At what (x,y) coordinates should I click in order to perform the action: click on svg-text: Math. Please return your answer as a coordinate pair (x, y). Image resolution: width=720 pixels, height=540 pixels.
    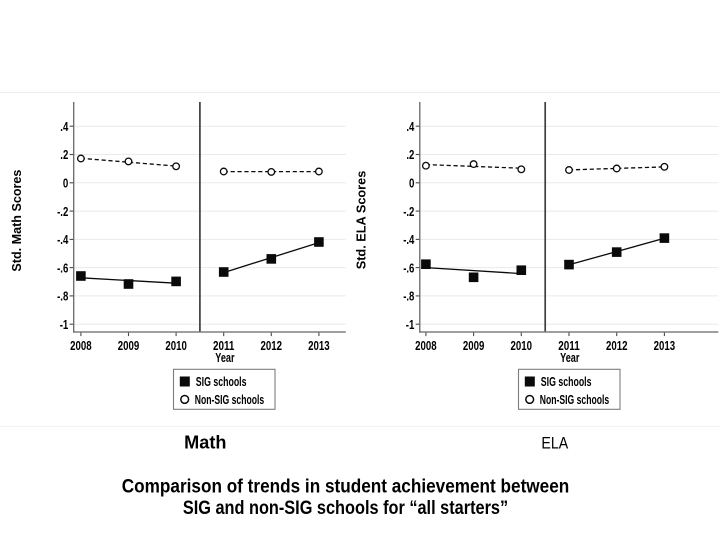
    Looking at the image, I should click on (205, 442).